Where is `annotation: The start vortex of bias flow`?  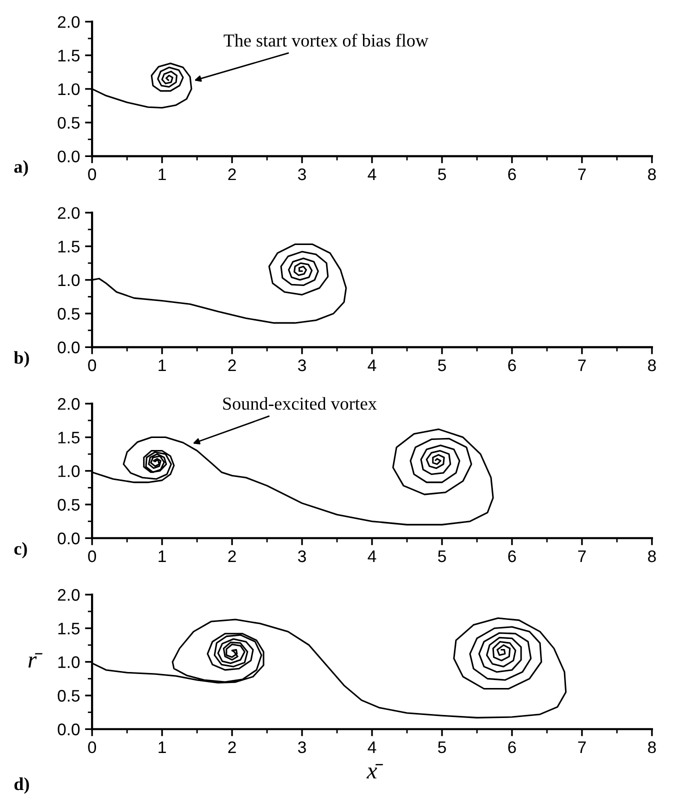 annotation: The start vortex of bias flow is located at coordinates (326, 40).